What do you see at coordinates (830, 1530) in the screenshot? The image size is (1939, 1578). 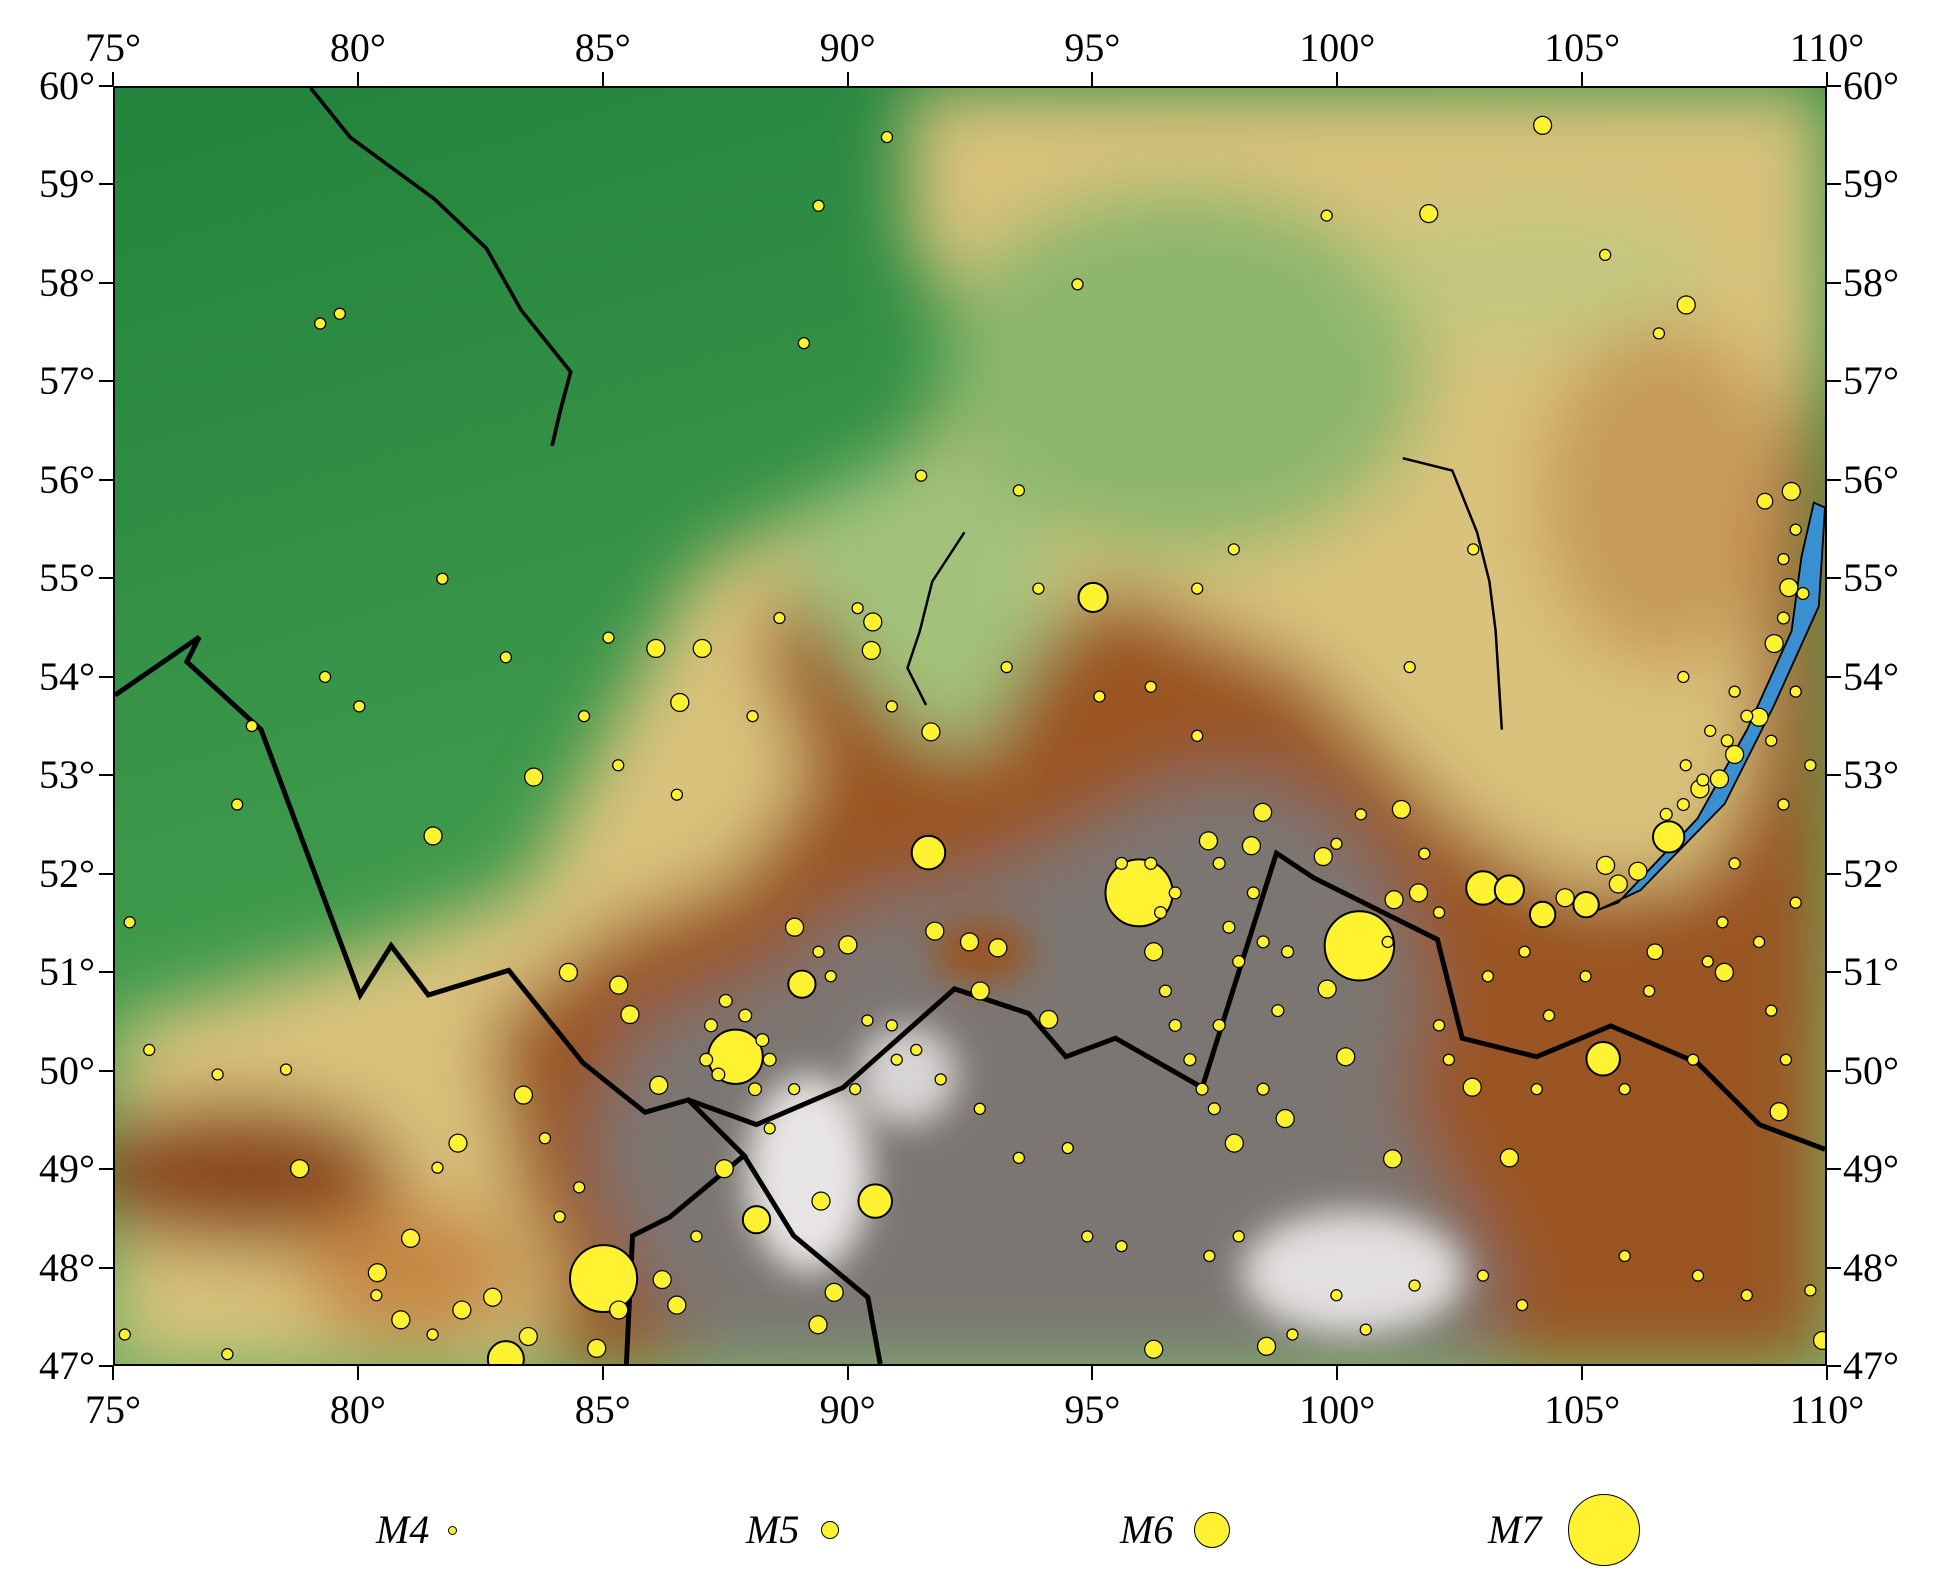 I see `legend-circle-m5` at bounding box center [830, 1530].